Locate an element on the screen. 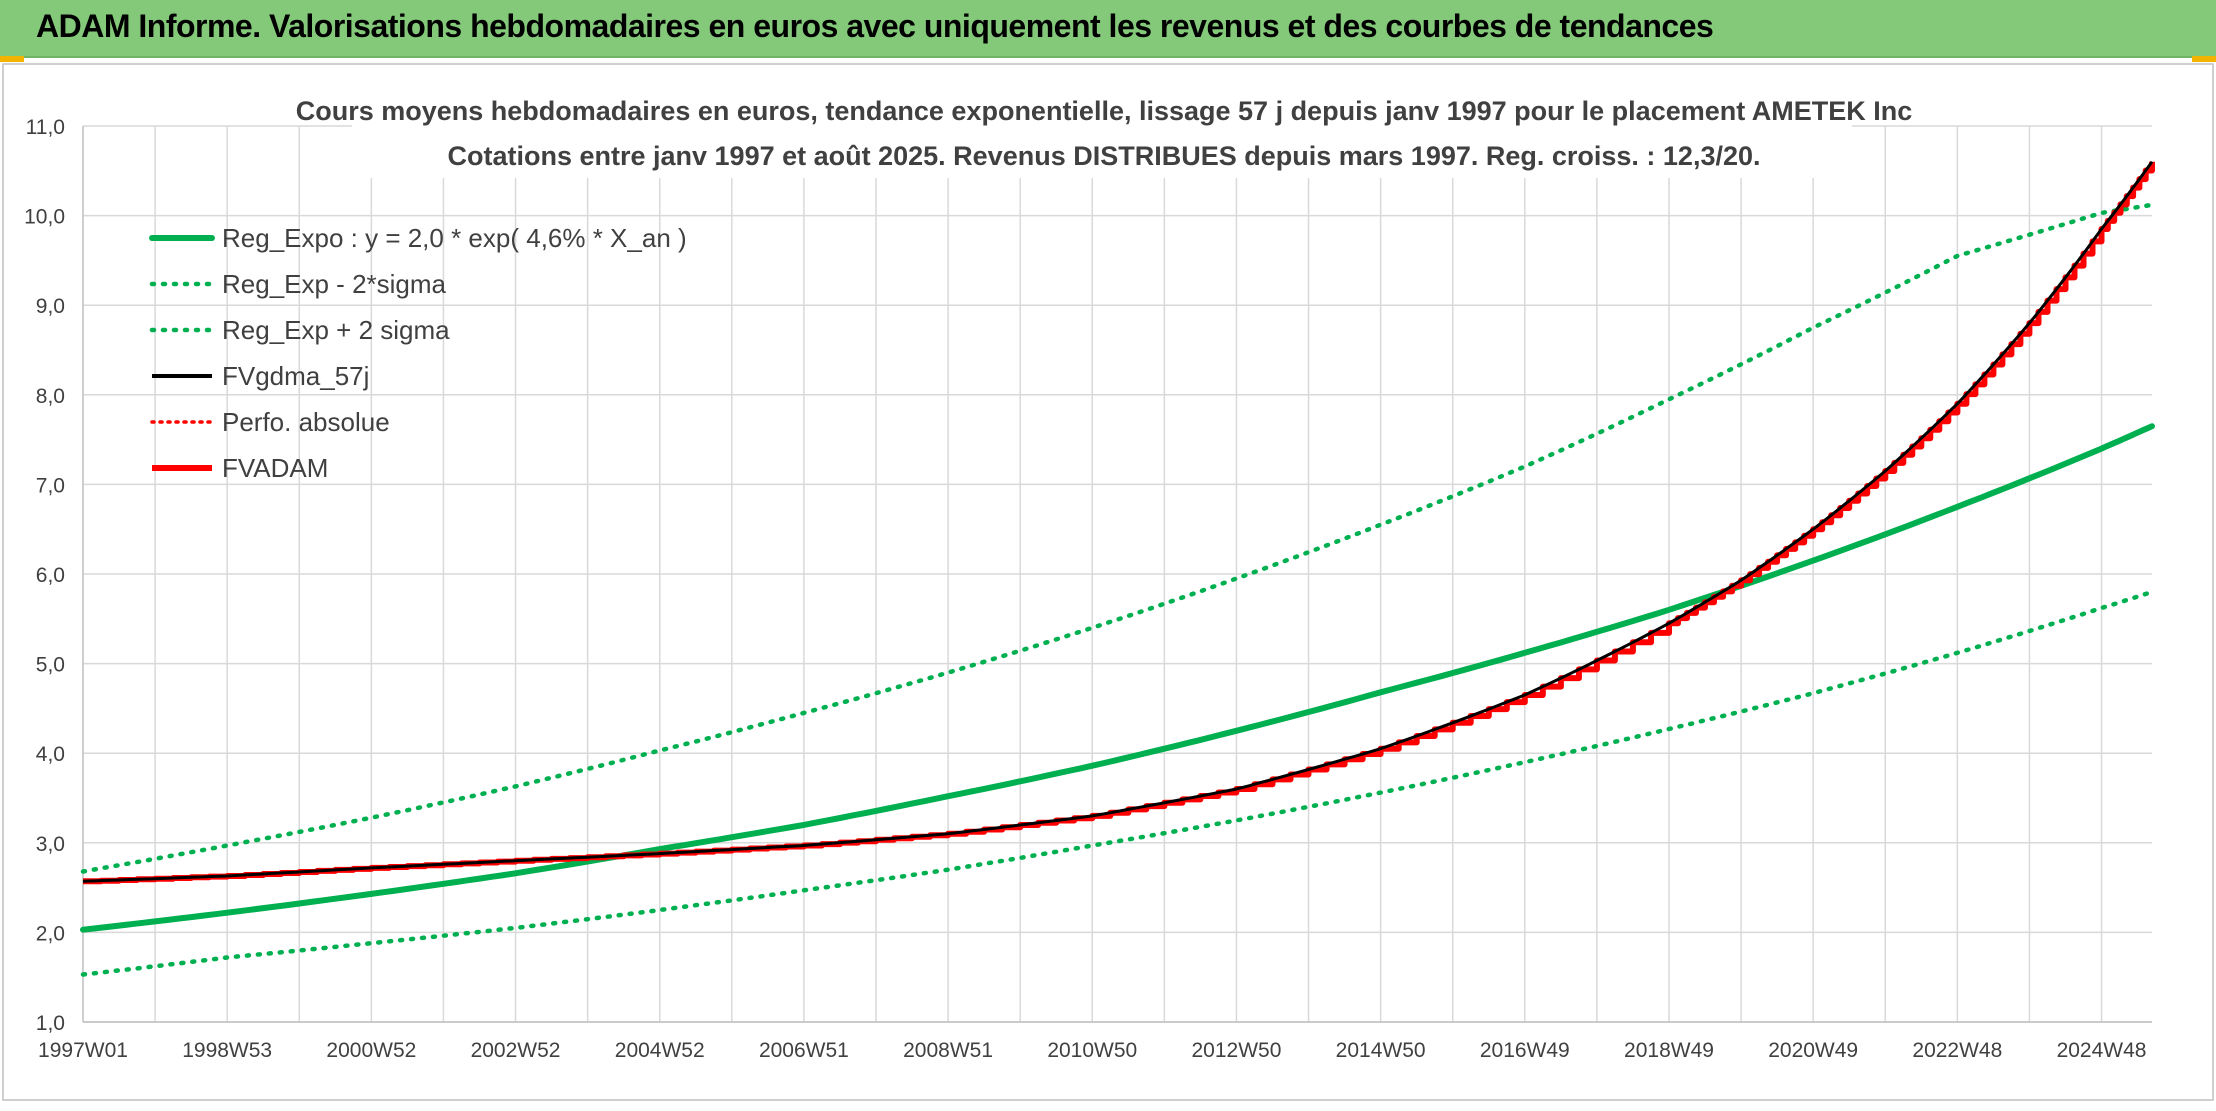 This screenshot has width=2216, height=1111. corner-mark-left is located at coordinates (12, 59).